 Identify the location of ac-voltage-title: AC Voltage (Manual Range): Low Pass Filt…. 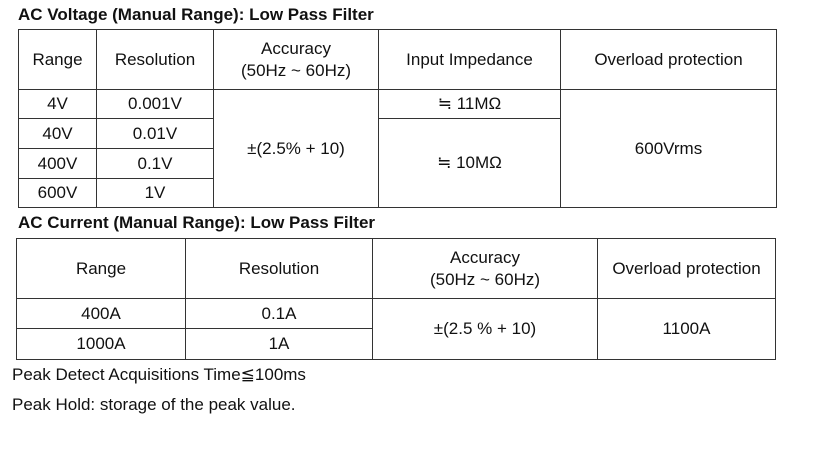
(196, 14).